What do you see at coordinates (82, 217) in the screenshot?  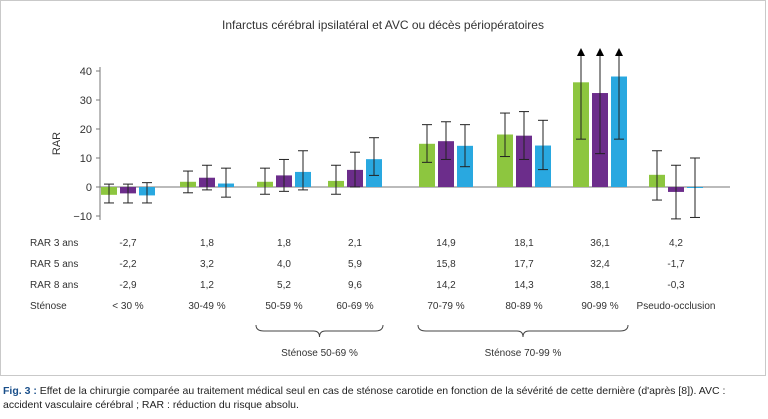 I see `y-tick-label: −10` at bounding box center [82, 217].